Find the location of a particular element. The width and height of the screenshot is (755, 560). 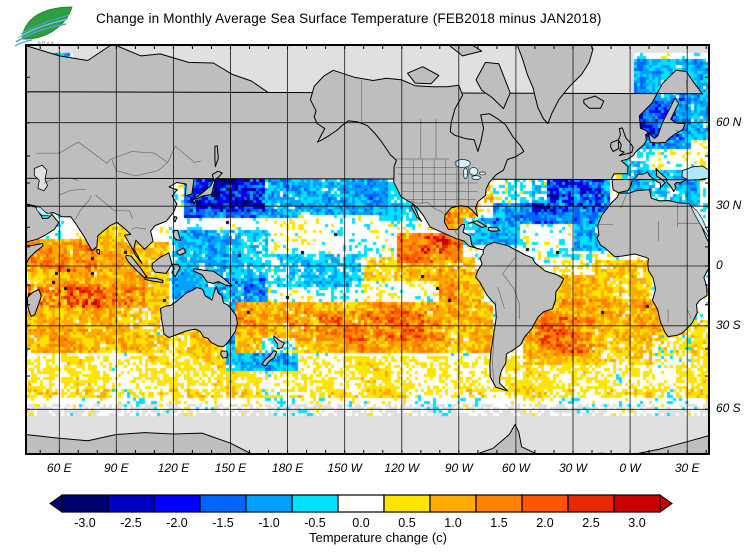

lon-label-90W: 90 W is located at coordinates (458, 468).